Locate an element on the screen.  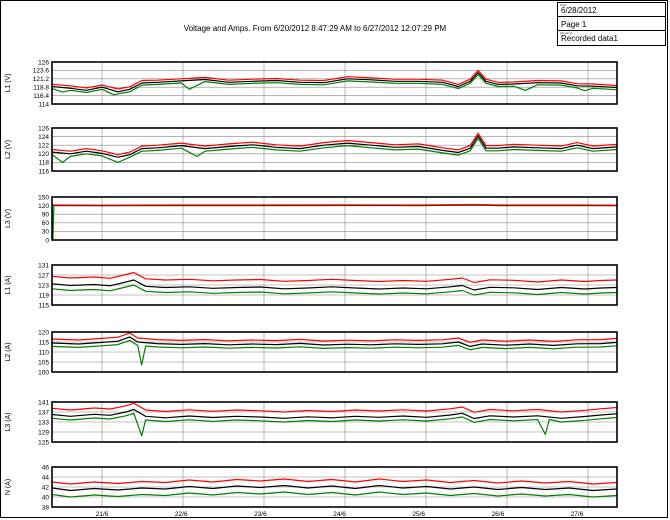
x-tick-label-0: 21/6 is located at coordinates (102, 514).